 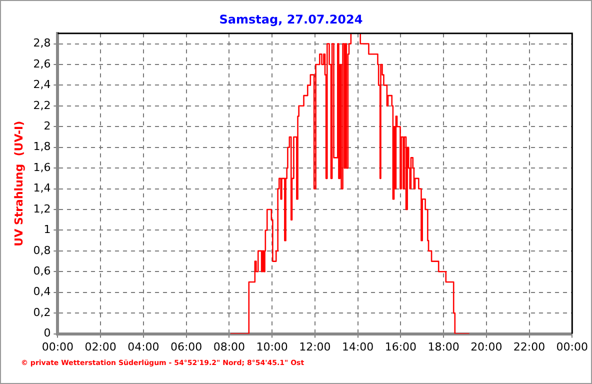 What do you see at coordinates (358, 347) in the screenshot?
I see `x-tick-label: 14:00` at bounding box center [358, 347].